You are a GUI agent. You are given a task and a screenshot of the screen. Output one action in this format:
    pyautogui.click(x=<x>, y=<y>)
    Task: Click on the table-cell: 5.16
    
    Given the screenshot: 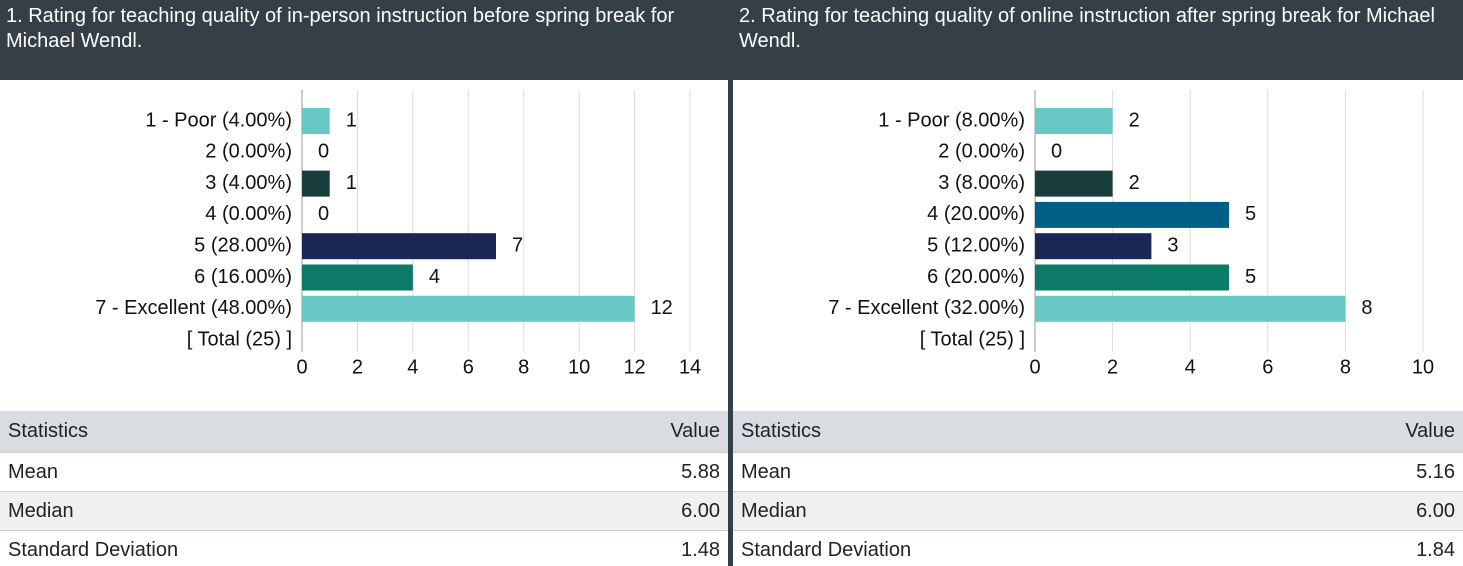 What is the action you would take?
    pyautogui.click(x=1435, y=471)
    